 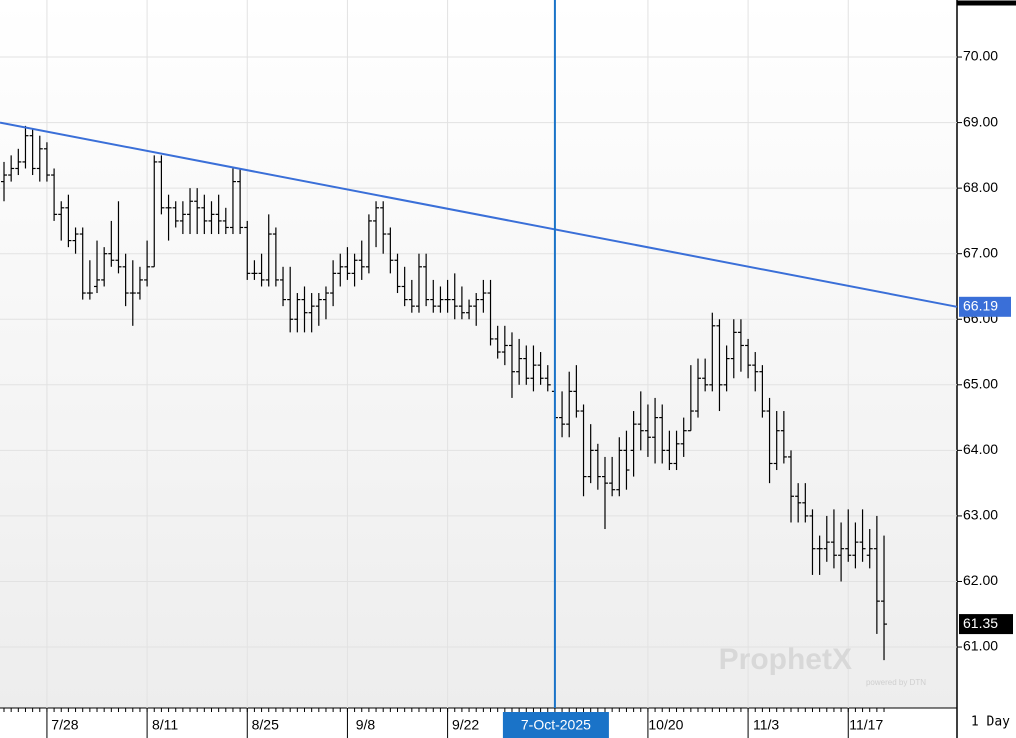 What do you see at coordinates (980, 187) in the screenshot?
I see `y-tick-label: 68.00` at bounding box center [980, 187].